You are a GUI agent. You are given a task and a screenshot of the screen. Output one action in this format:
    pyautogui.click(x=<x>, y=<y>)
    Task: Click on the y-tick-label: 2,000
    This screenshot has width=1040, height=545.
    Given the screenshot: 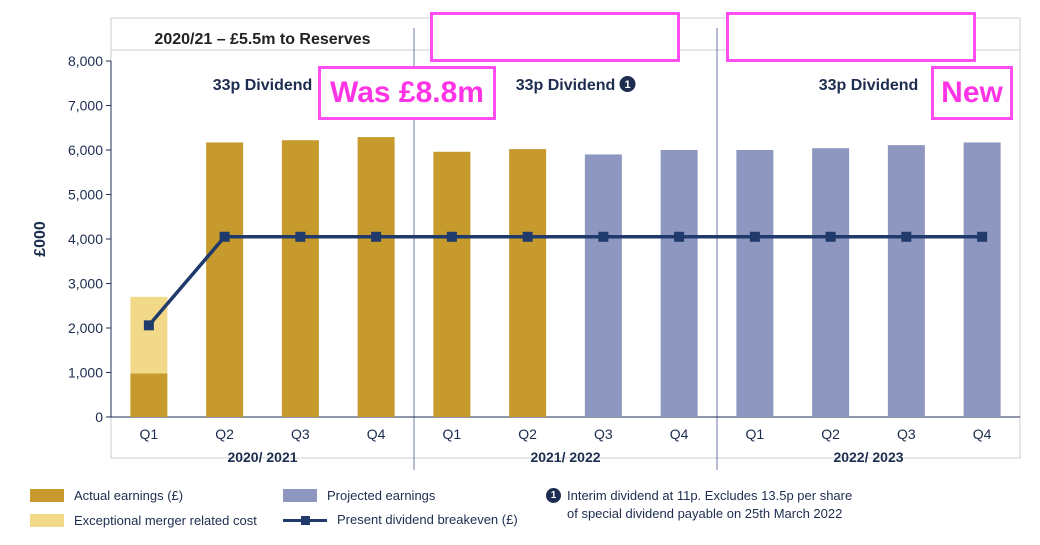 What is the action you would take?
    pyautogui.click(x=85, y=328)
    